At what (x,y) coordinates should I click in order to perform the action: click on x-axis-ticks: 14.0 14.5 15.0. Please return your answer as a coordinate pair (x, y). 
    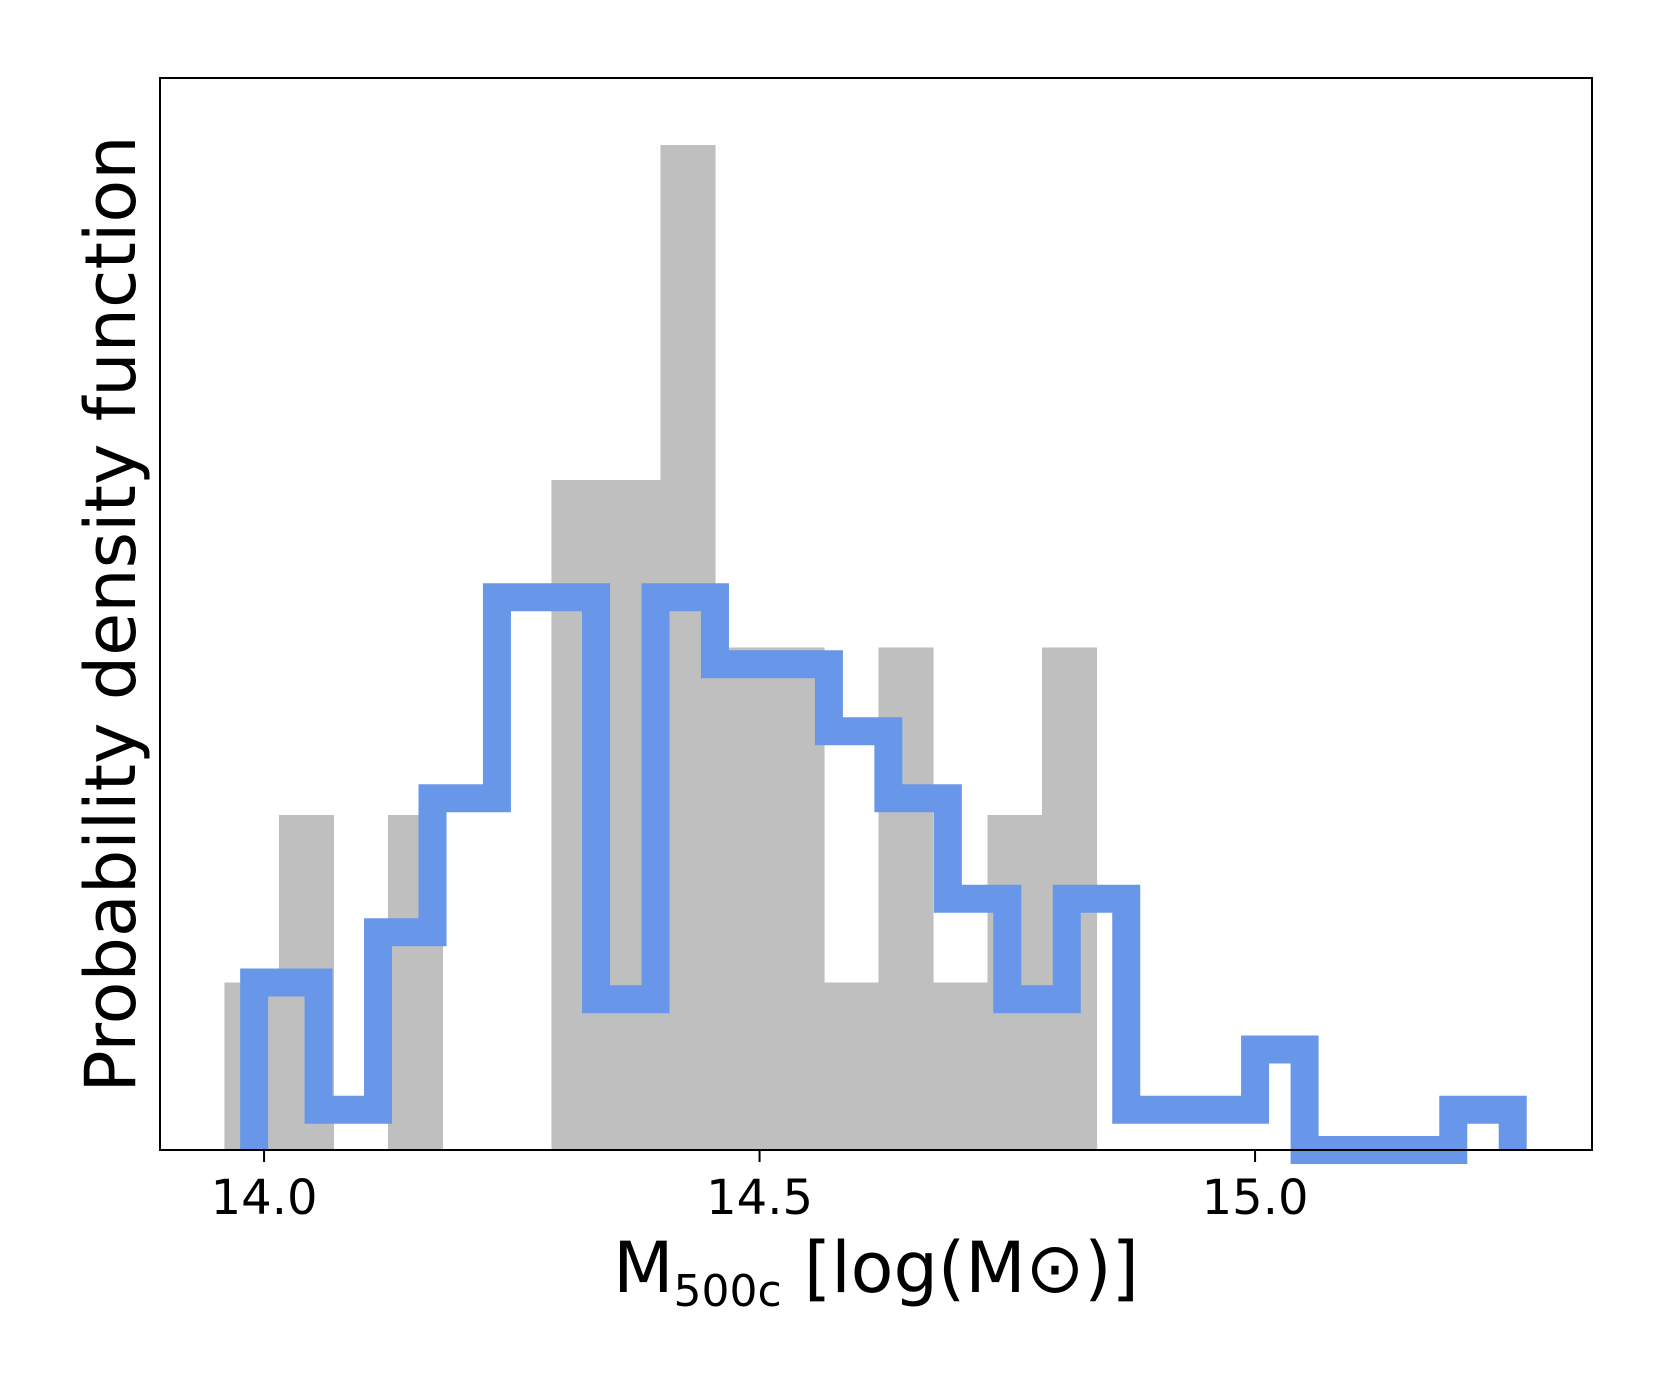
    Looking at the image, I should click on (760, 1188).